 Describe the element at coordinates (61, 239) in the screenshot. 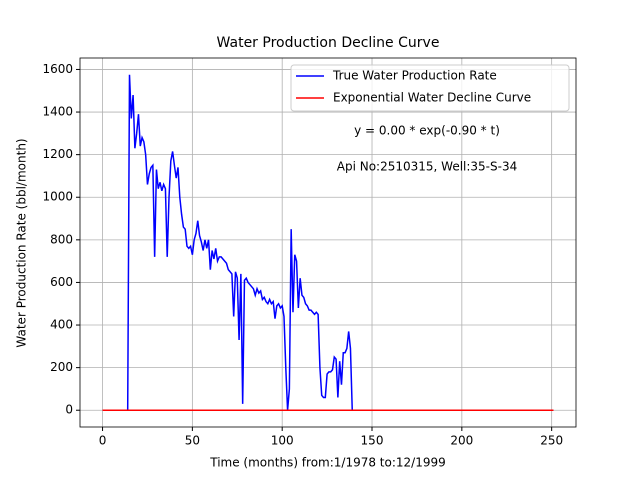

I see `y-tick-label: 800` at that location.